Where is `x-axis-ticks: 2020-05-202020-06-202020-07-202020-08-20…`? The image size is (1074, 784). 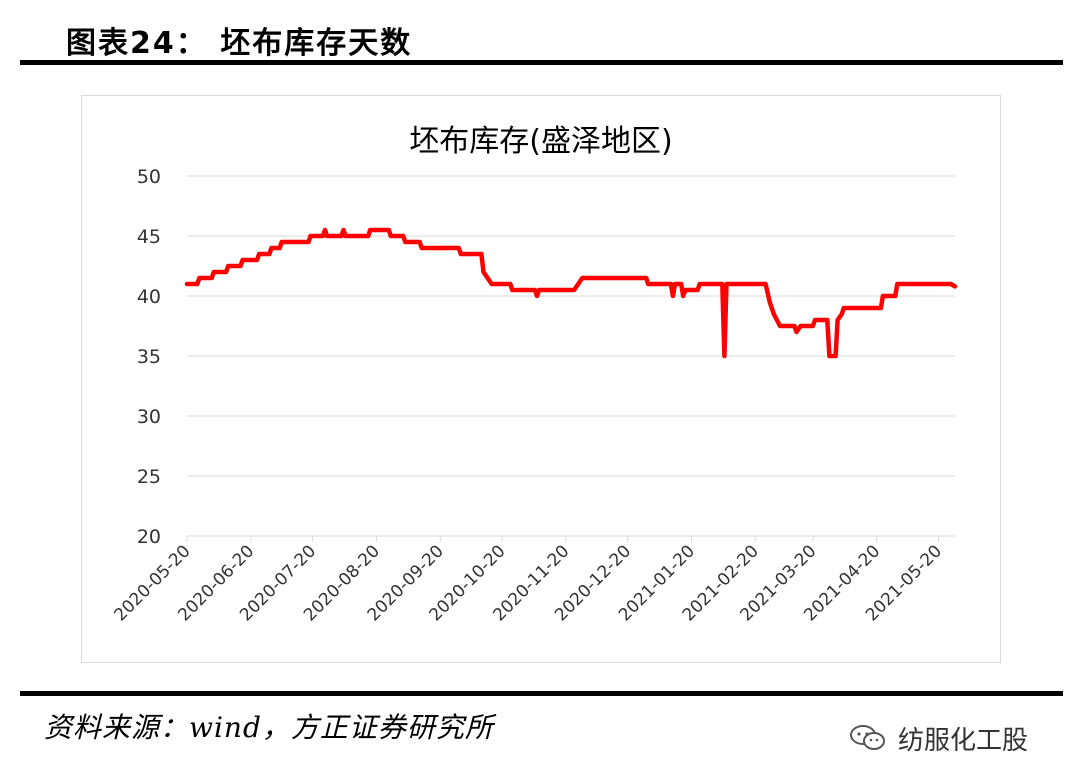
x-axis-ticks: 2020-05-202020-06-202020-07-202020-08-20… is located at coordinates (528, 580).